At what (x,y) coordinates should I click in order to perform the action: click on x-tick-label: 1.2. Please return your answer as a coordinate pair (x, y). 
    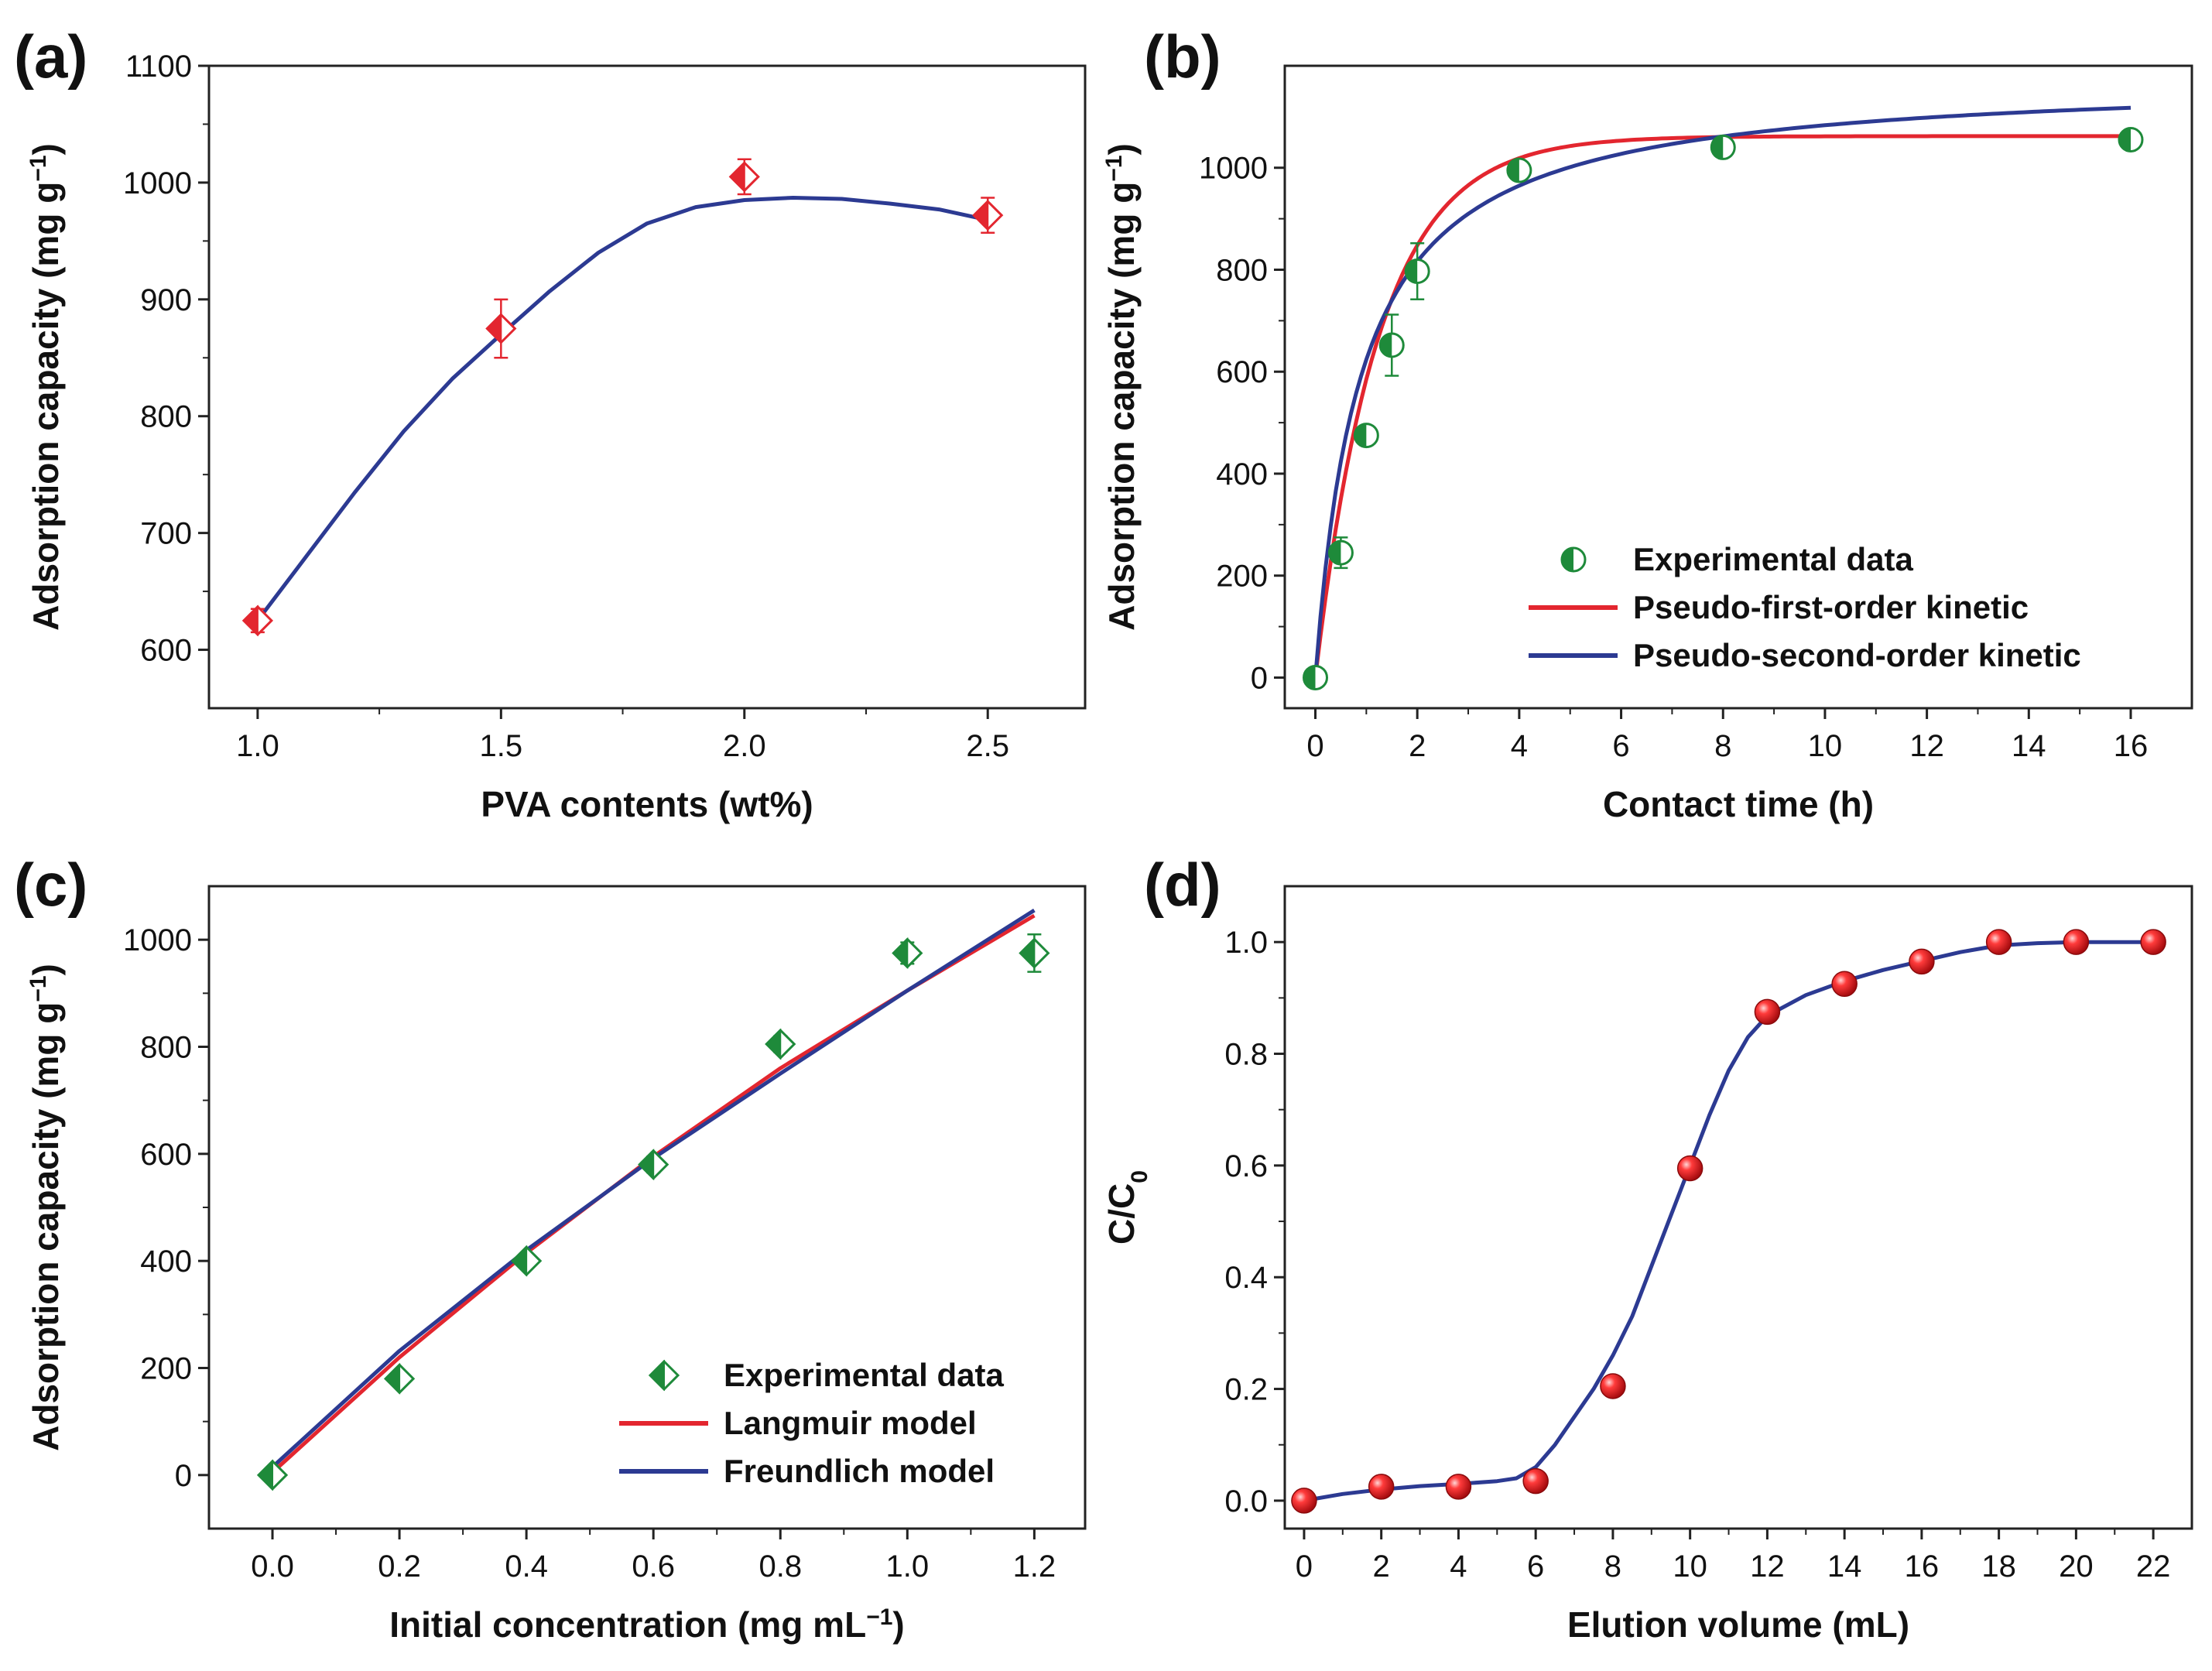
    Looking at the image, I should click on (1034, 1567).